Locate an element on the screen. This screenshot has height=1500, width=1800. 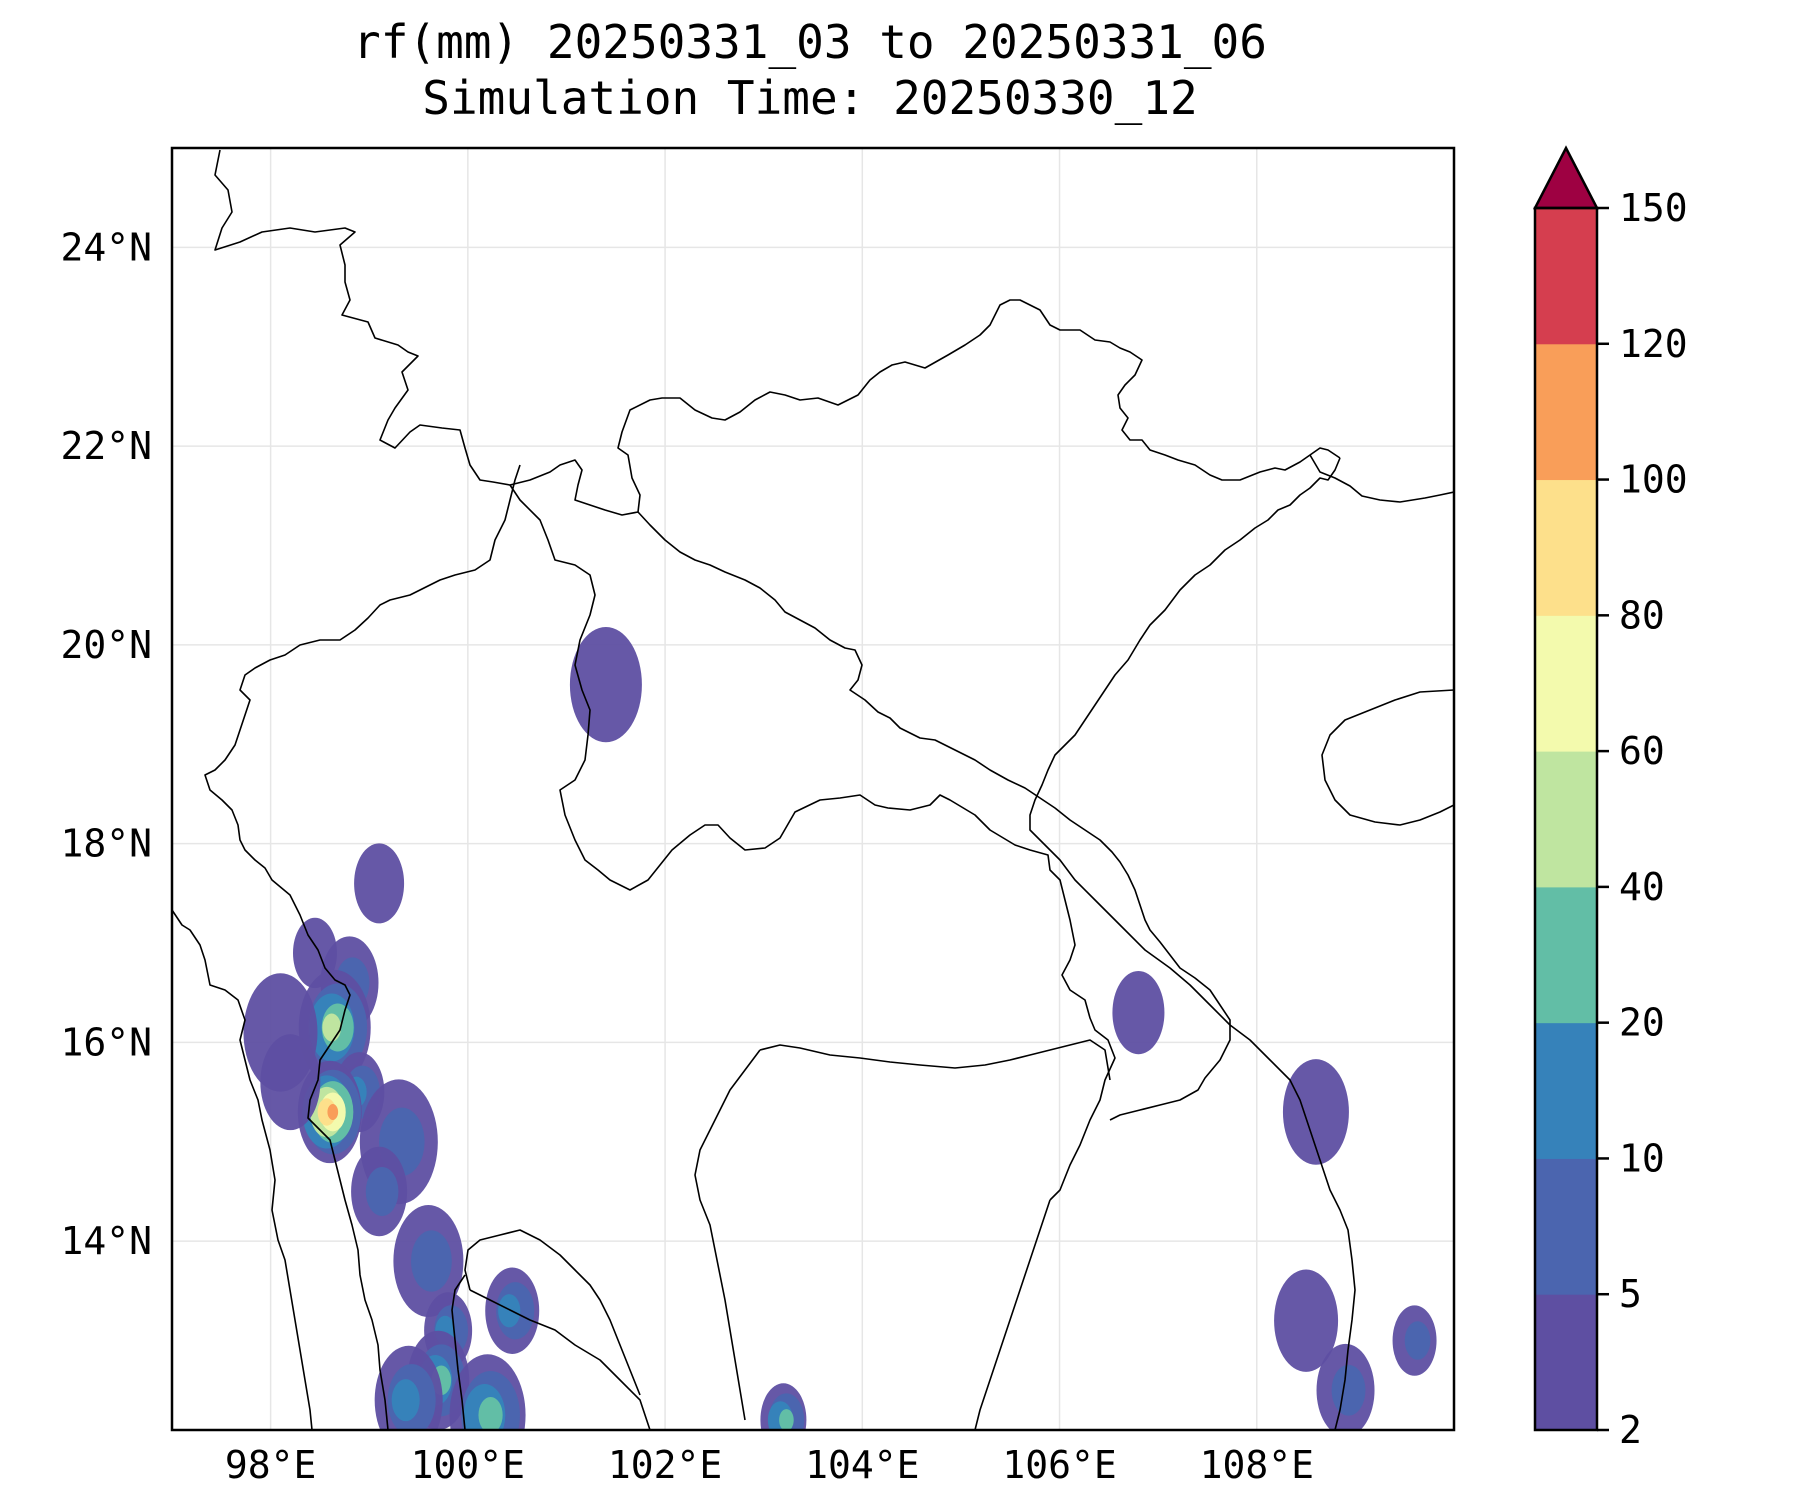
x-tick-label: 104°E is located at coordinates (862, 1465).